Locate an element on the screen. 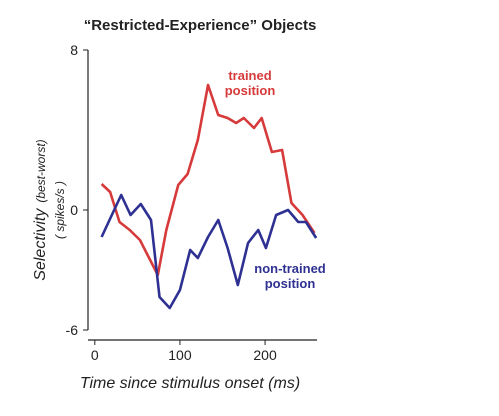  y-tick-label: 0 is located at coordinates (74, 210).